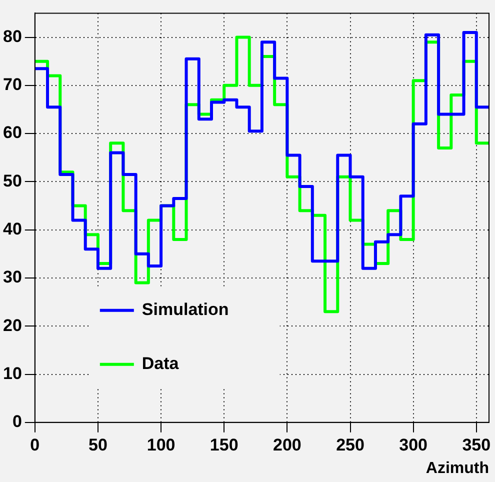 The width and height of the screenshot is (495, 482). Describe the element at coordinates (12, 373) in the screenshot. I see `y-tick-label: 10` at that location.